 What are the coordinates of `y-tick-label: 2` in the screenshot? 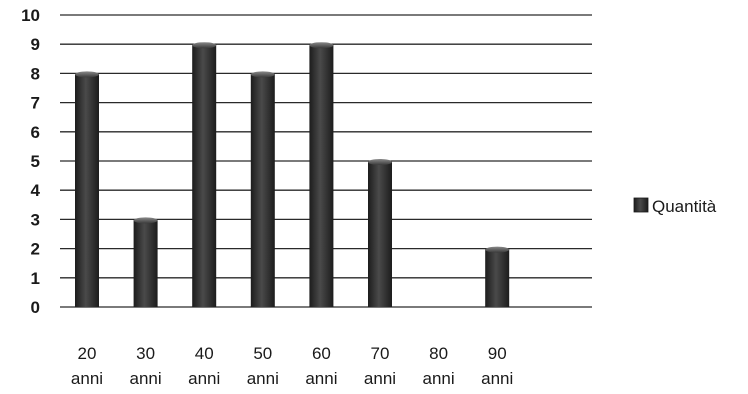 It's located at (35, 249).